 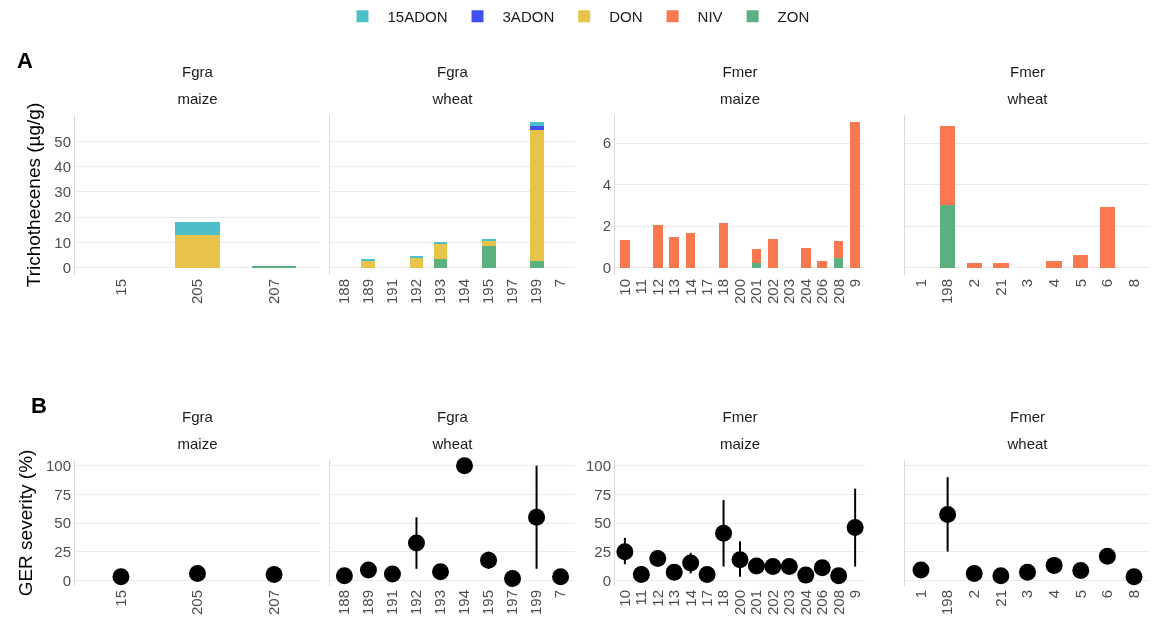 What do you see at coordinates (974, 283) in the screenshot?
I see `x-tick-label: 2` at bounding box center [974, 283].